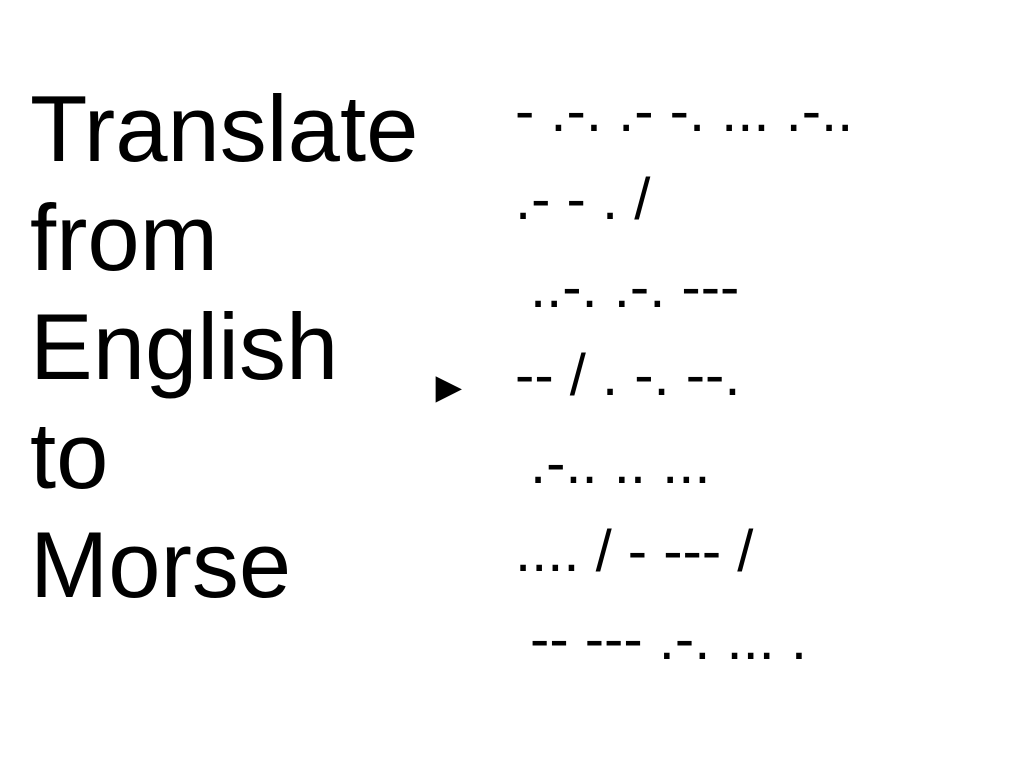  I want to click on morse-line: -- --- .-. ... ., so click(669, 639).